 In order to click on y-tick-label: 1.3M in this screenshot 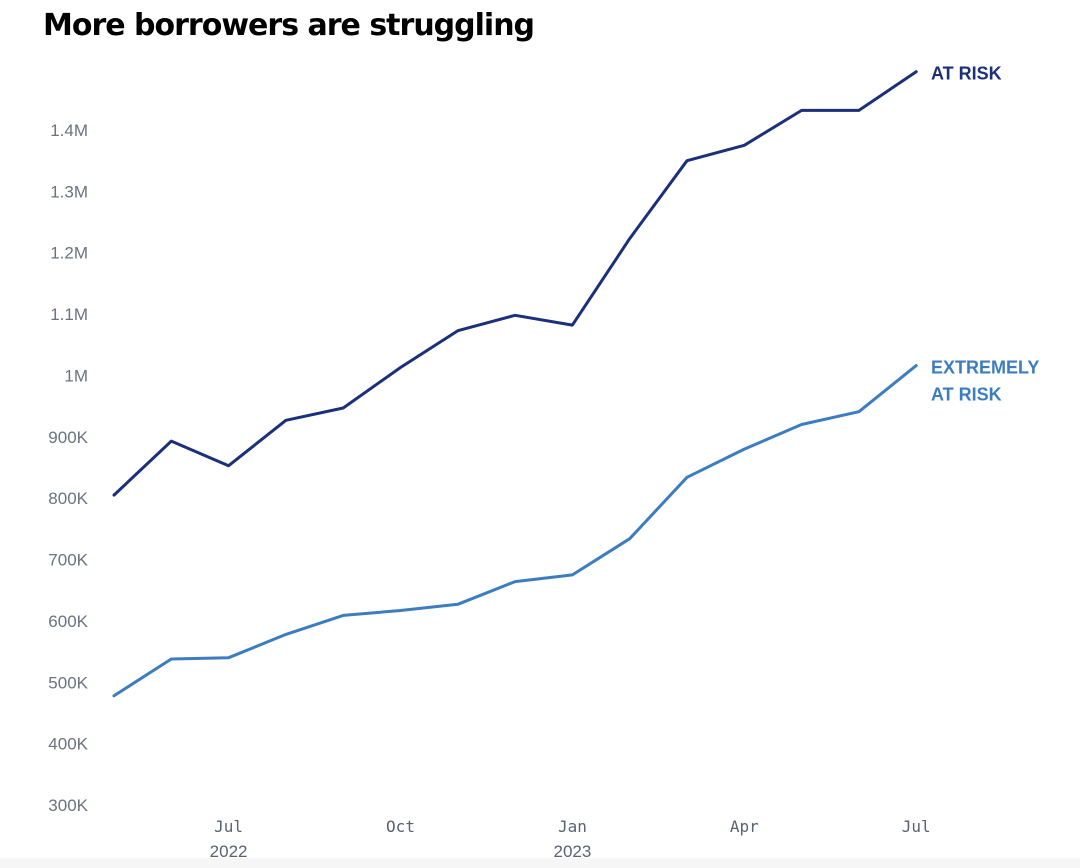, I will do `click(69, 191)`.